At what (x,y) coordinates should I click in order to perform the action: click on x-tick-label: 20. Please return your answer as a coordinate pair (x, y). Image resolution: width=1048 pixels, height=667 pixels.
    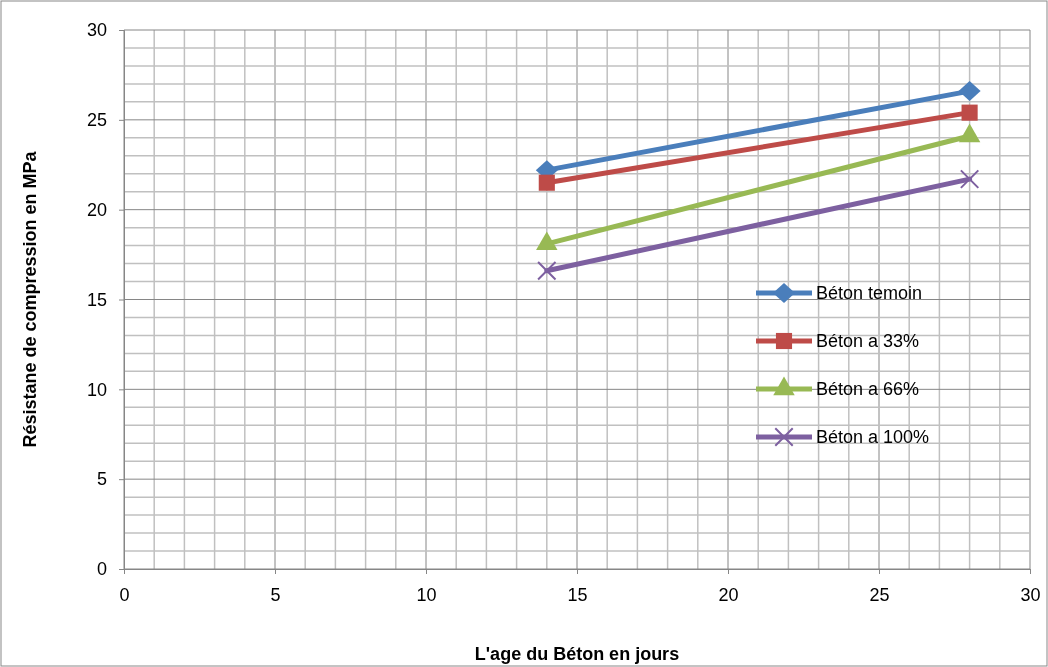
    Looking at the image, I should click on (728, 594).